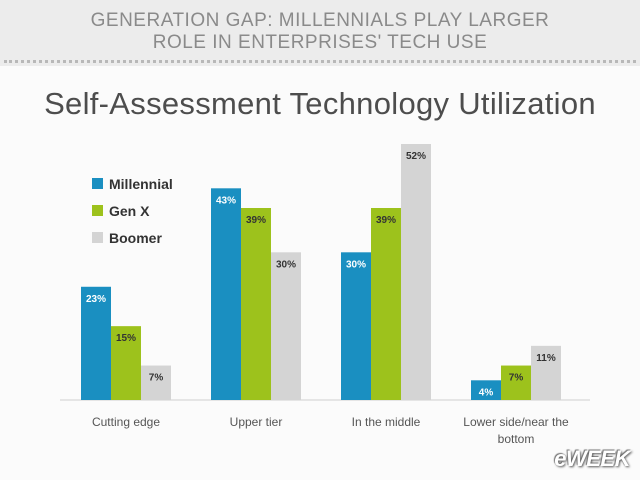 This screenshot has height=480, width=640. I want to click on category-label-3-line0: Lower side/near the, so click(516, 422).